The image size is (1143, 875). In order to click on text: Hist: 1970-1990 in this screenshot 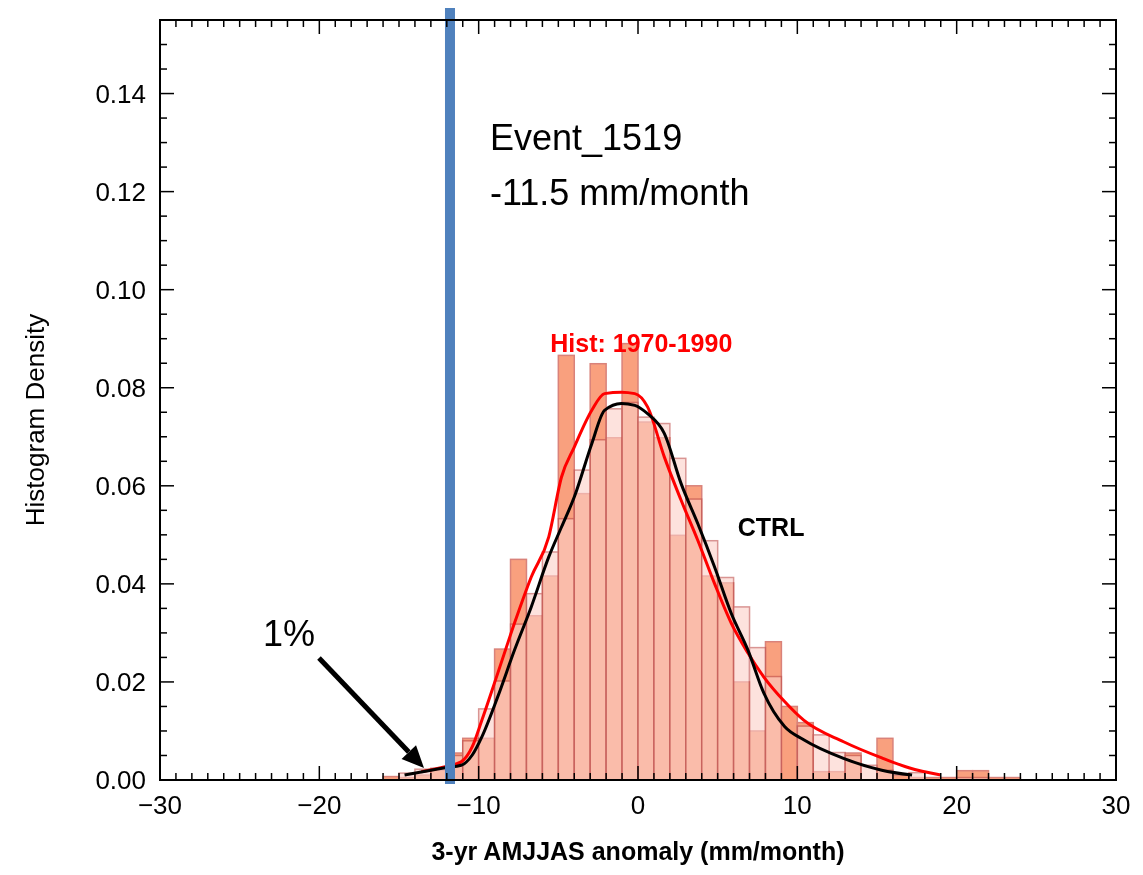, I will do `click(641, 343)`.